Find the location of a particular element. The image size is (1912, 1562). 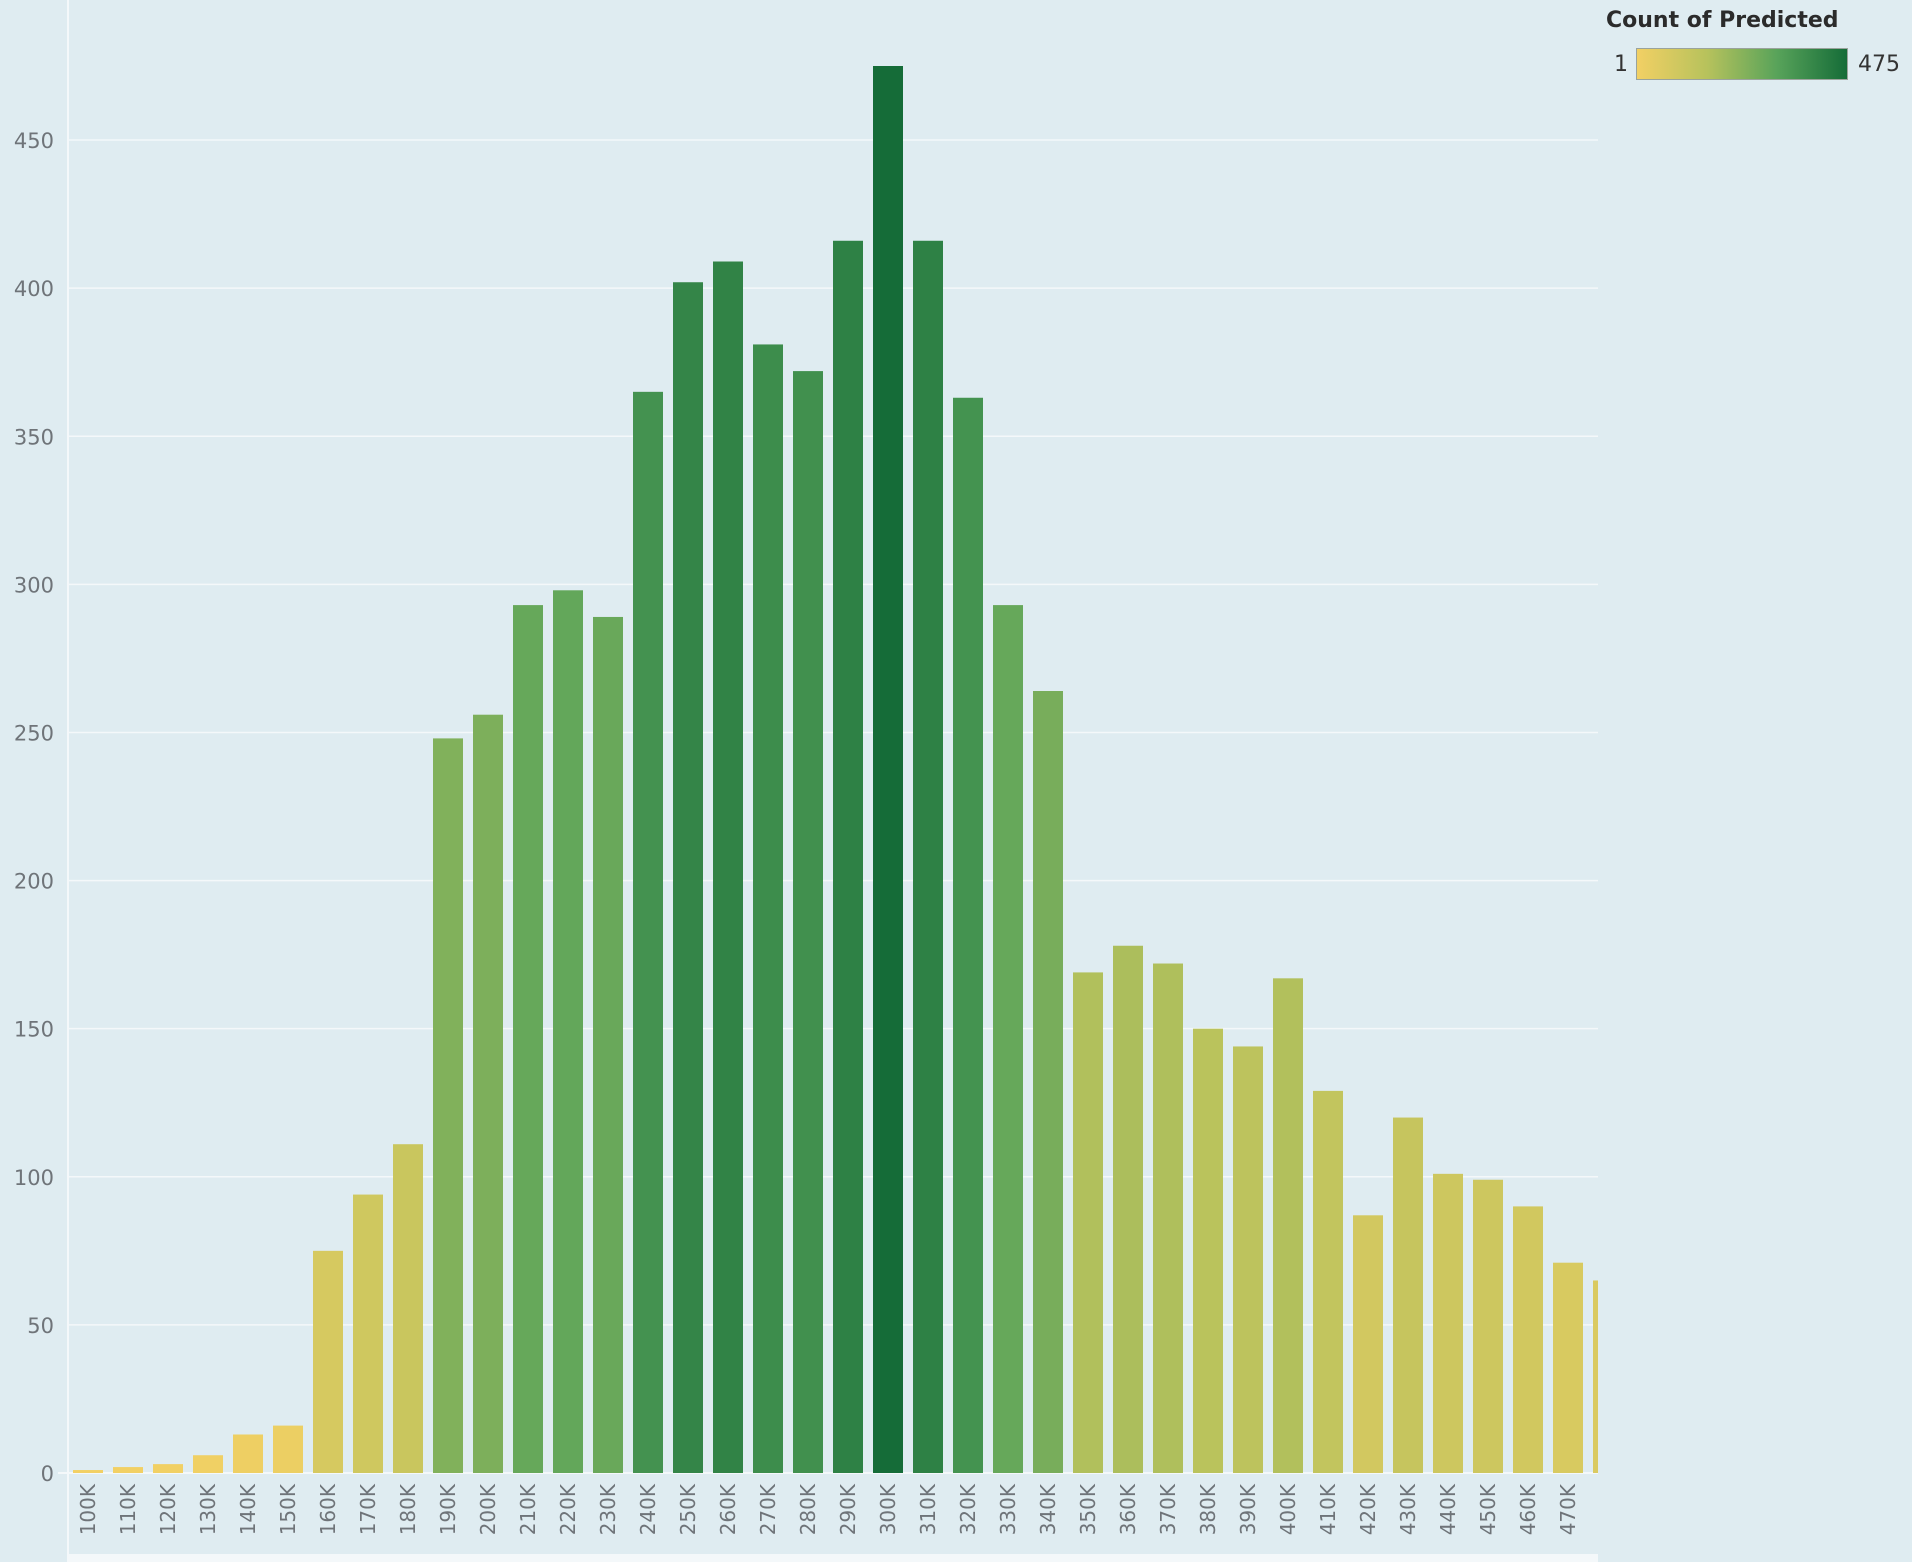

y-tick-label: 200 is located at coordinates (34, 882).